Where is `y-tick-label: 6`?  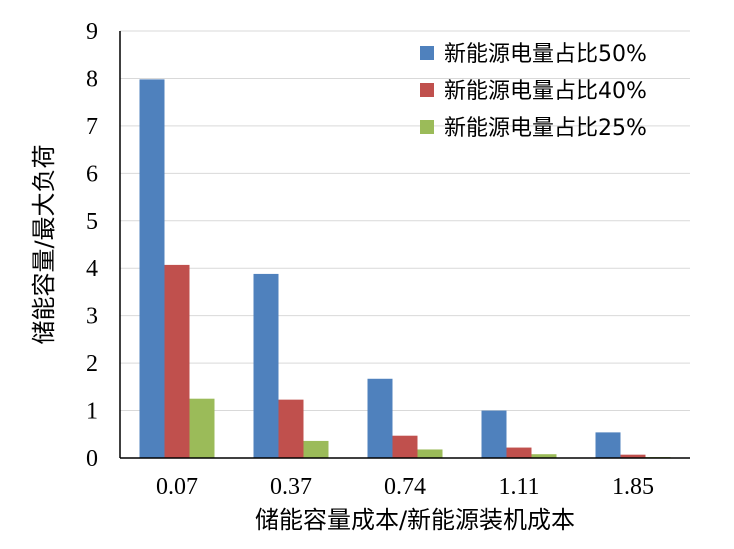 y-tick-label: 6 is located at coordinates (92, 174).